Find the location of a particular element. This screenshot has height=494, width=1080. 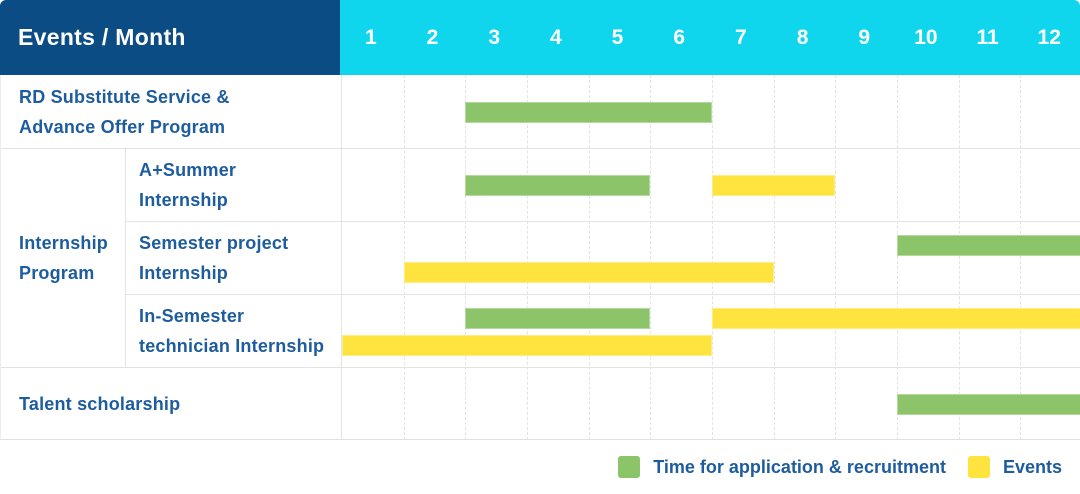

row-label: A+Summer Internship is located at coordinates (188, 184).